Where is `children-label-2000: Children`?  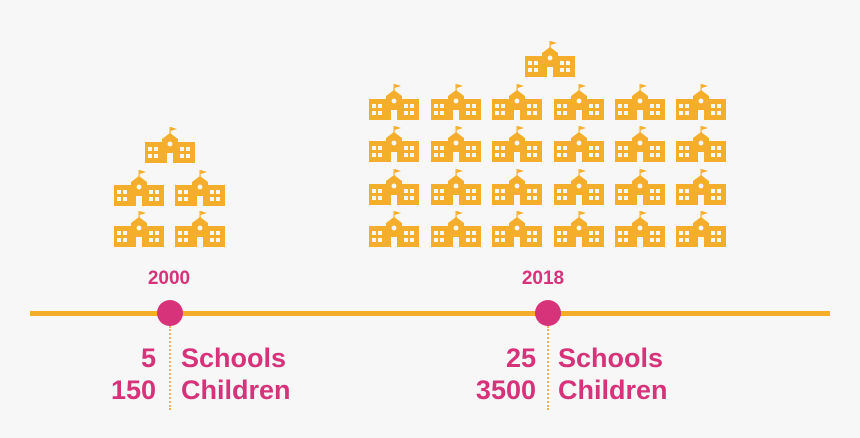
children-label-2000: Children is located at coordinates (236, 390).